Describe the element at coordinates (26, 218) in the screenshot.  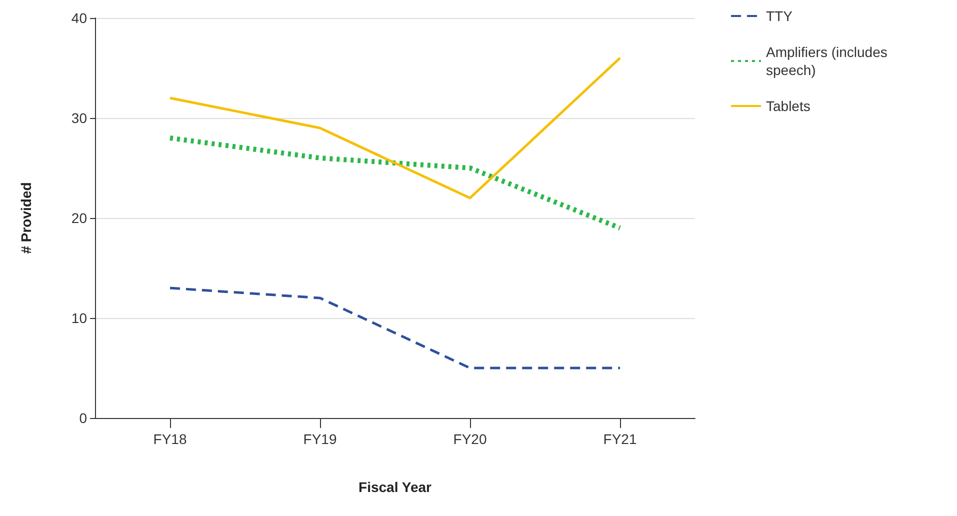
I see `y-axis-title: # Provided` at that location.